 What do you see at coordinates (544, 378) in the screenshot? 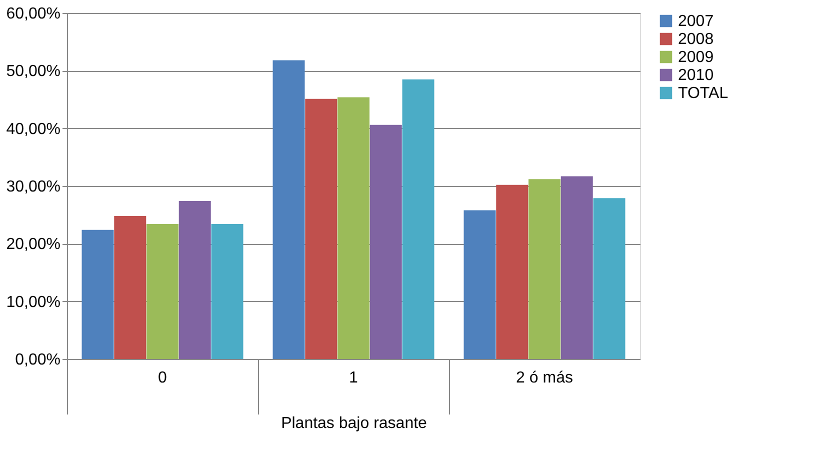
I see `x-tick-label: 2 ó más` at bounding box center [544, 378].